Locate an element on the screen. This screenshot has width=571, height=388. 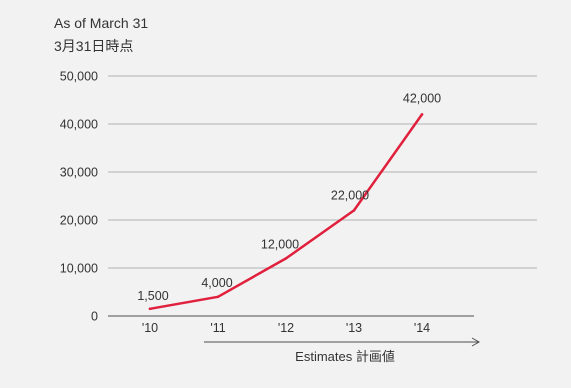
y-tick-label: 0 is located at coordinates (94, 317).